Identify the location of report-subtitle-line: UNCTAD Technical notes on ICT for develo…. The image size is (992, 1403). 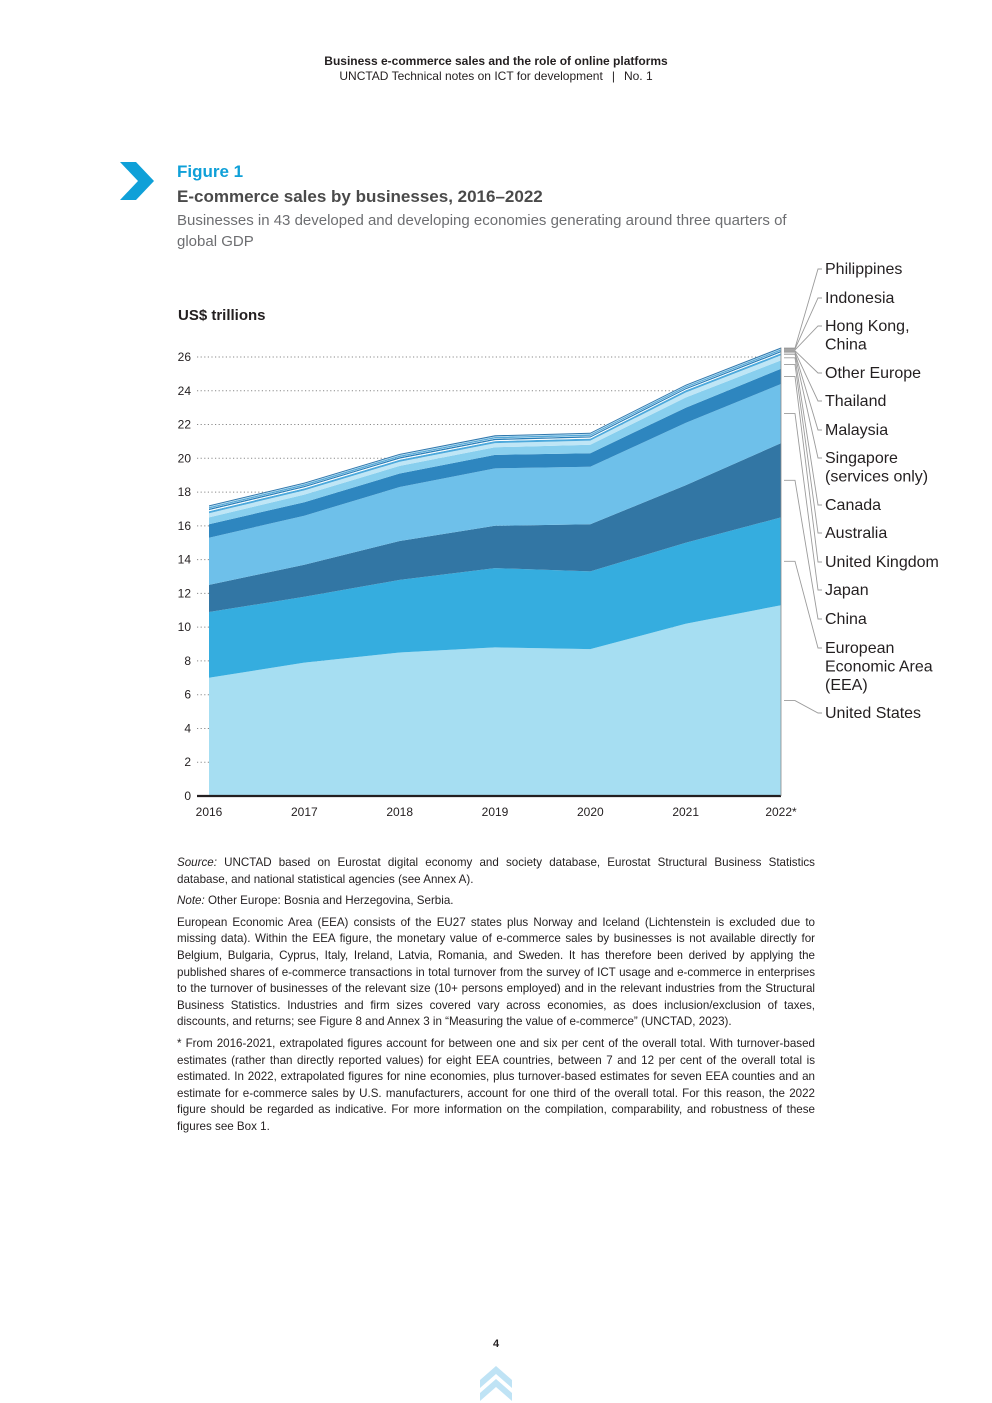
(496, 76).